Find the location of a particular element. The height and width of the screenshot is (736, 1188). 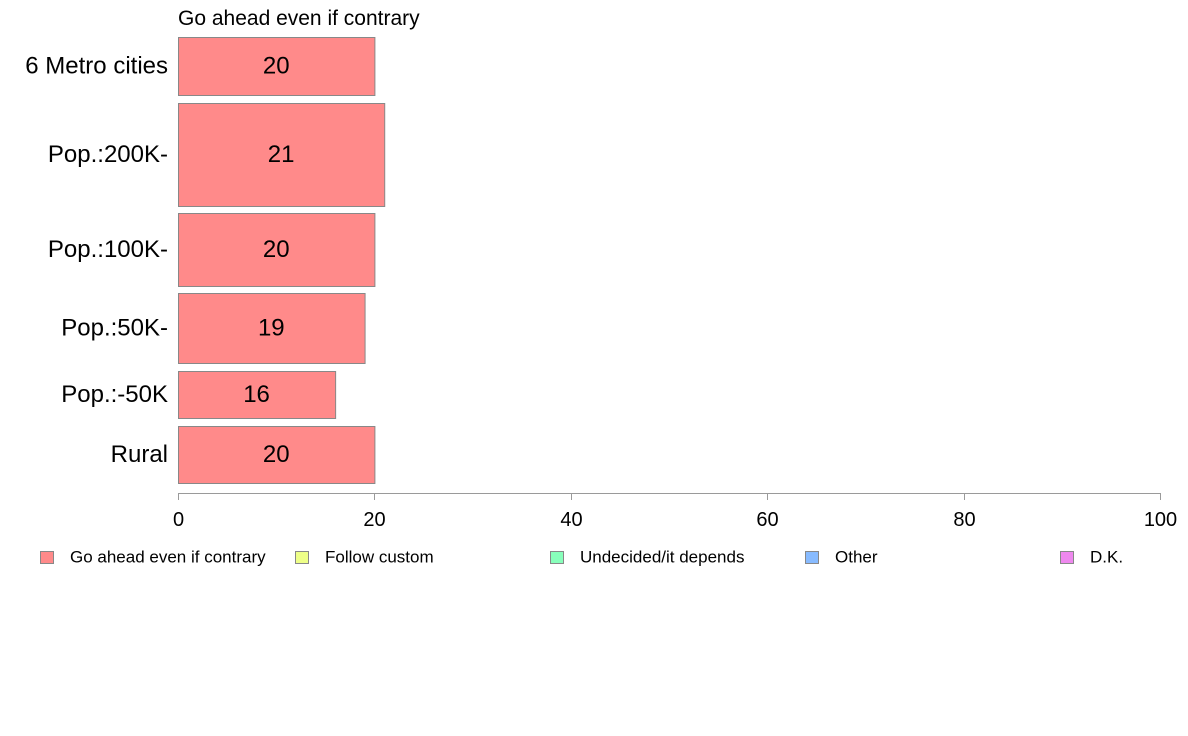

legend-label: Undecided/it depends is located at coordinates (662, 557).